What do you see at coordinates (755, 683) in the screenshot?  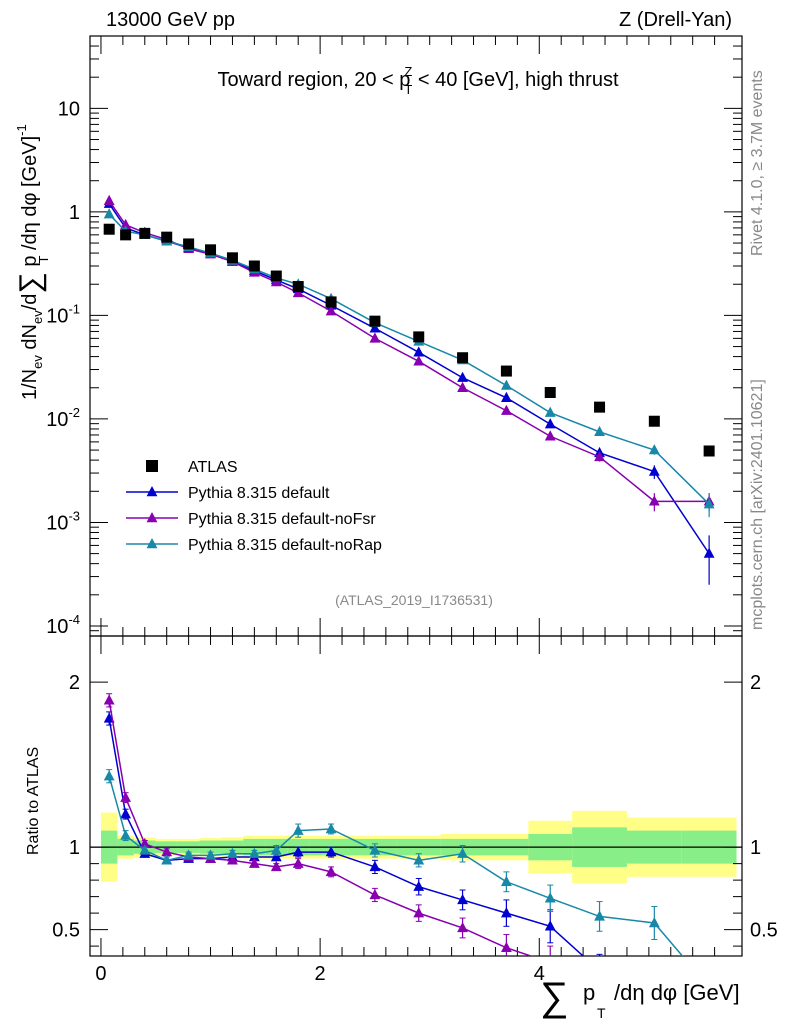 I see `y-tick-label-right: 2` at bounding box center [755, 683].